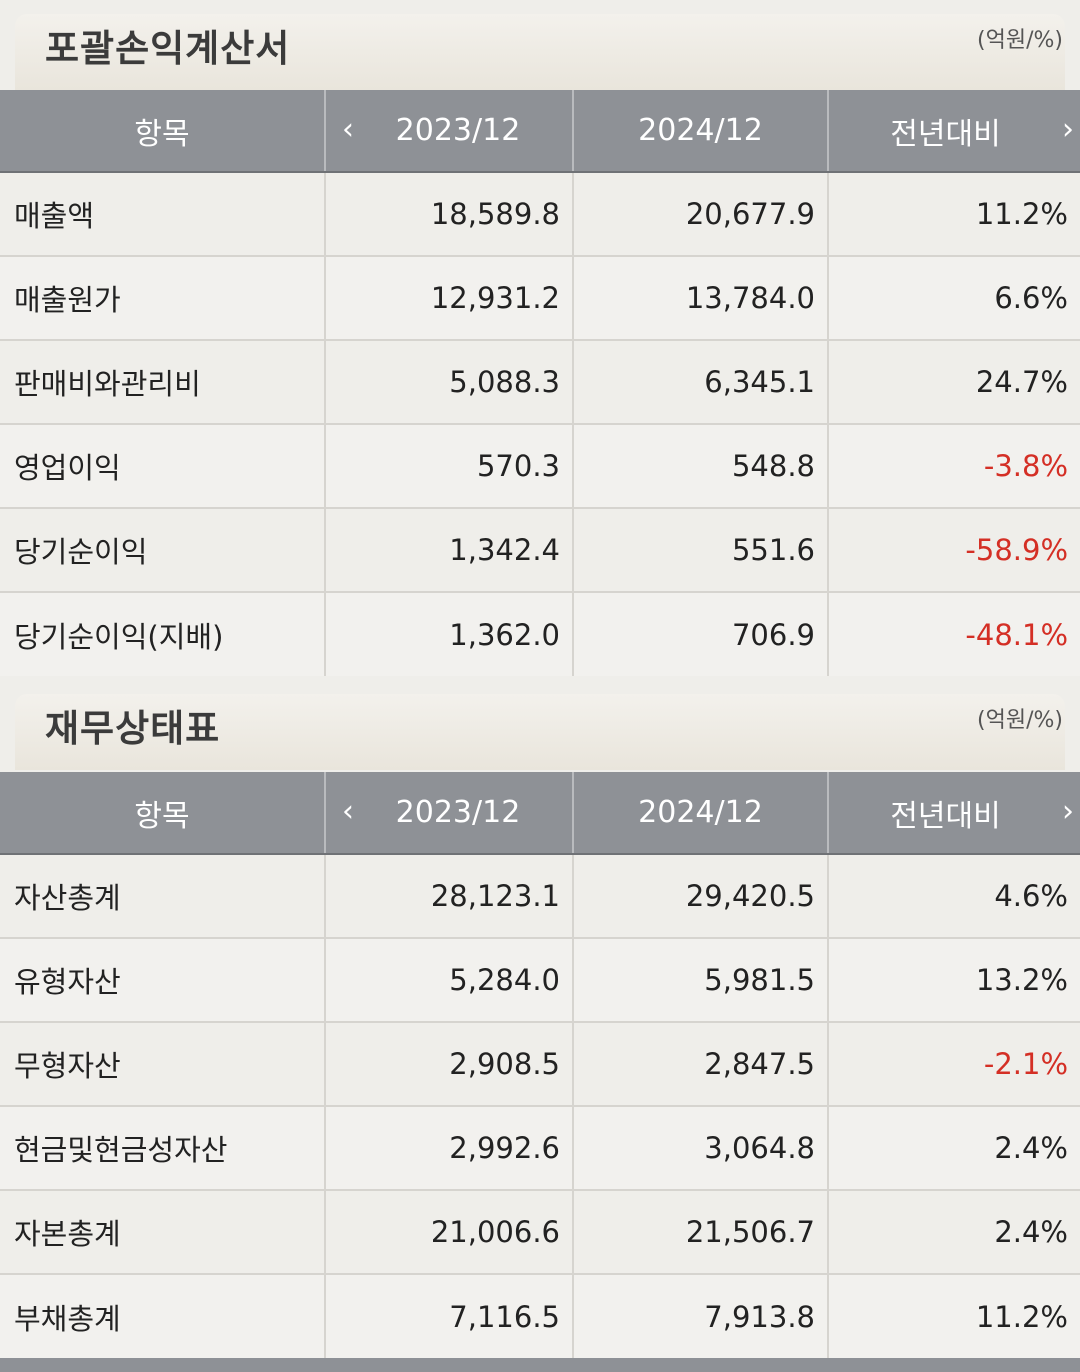 This screenshot has height=1372, width=1080. I want to click on bottom-edge, so click(540, 1365).